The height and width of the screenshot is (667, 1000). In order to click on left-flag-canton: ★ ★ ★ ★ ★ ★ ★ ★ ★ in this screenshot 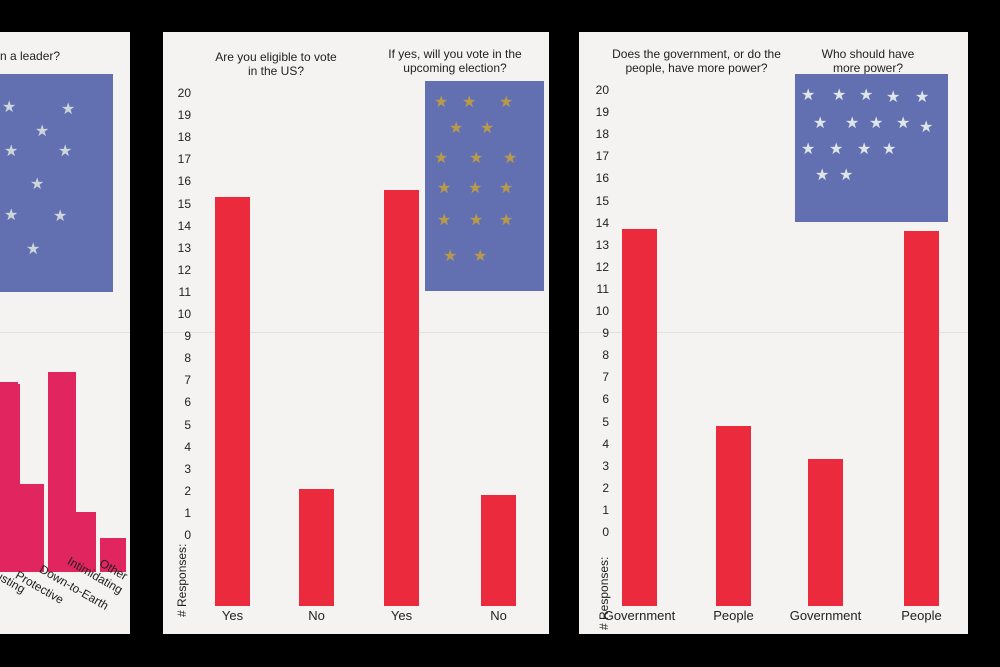, I will do `click(56, 183)`.